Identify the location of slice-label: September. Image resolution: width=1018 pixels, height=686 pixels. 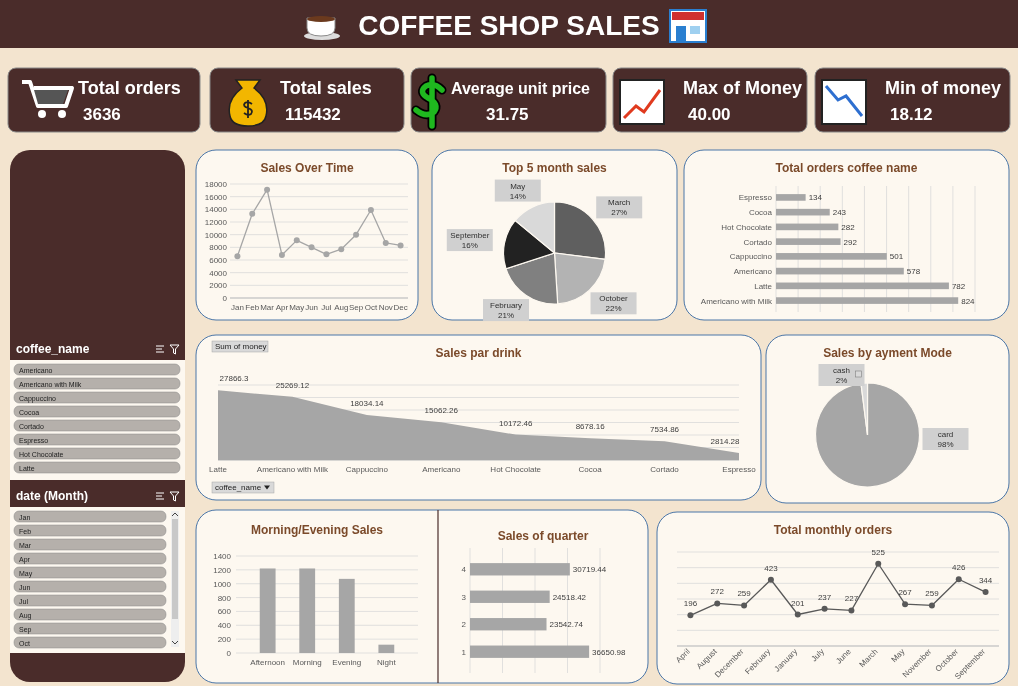
(470, 236).